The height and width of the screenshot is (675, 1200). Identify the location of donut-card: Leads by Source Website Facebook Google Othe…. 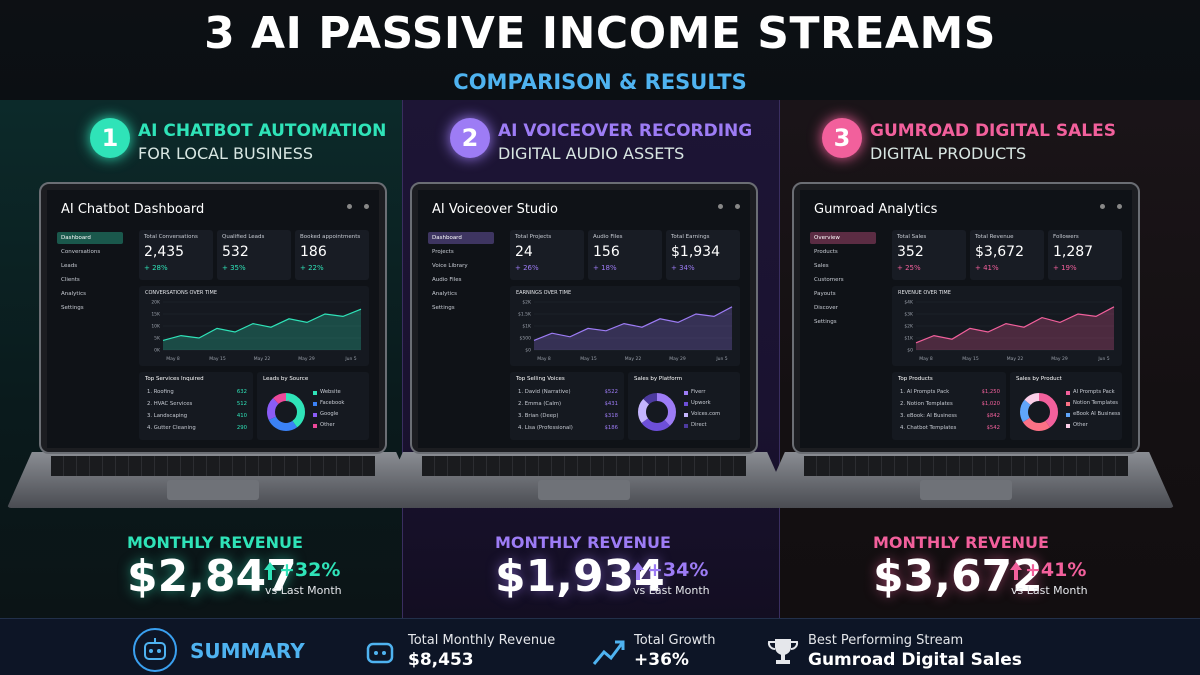
(313, 406).